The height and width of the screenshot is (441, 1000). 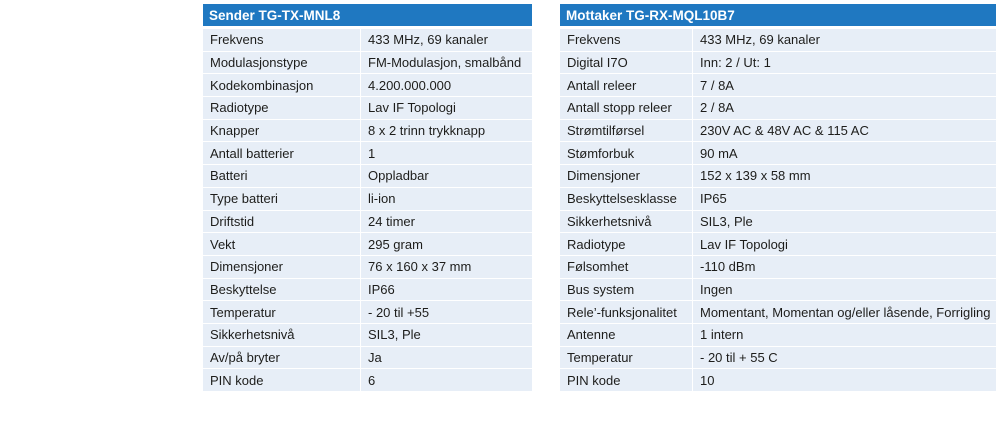 What do you see at coordinates (844, 199) in the screenshot?
I see `spec-value: IP65` at bounding box center [844, 199].